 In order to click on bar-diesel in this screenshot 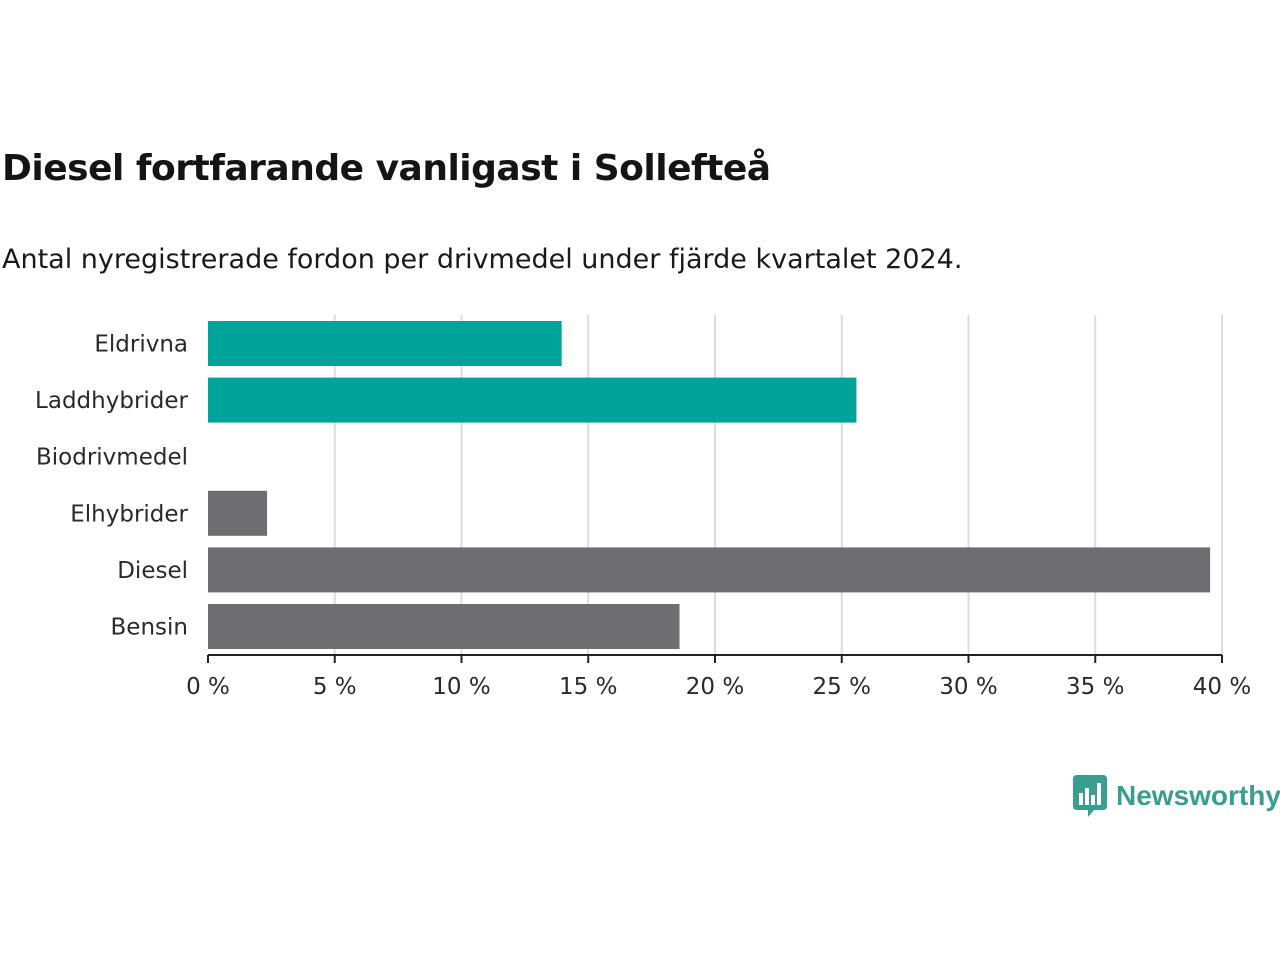, I will do `click(709, 570)`.